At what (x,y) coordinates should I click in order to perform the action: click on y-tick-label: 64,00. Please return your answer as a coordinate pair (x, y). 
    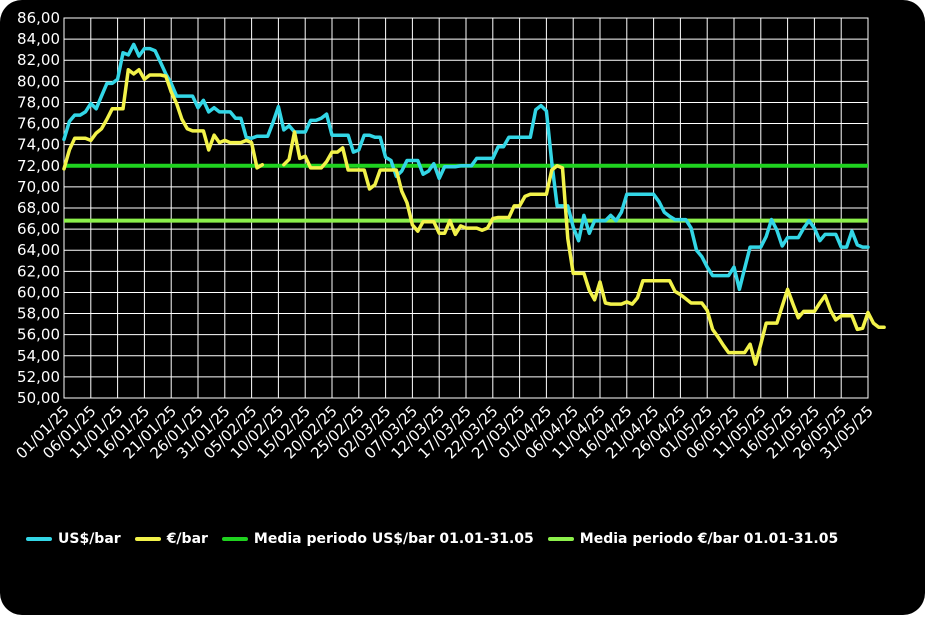
    Looking at the image, I should click on (38, 250).